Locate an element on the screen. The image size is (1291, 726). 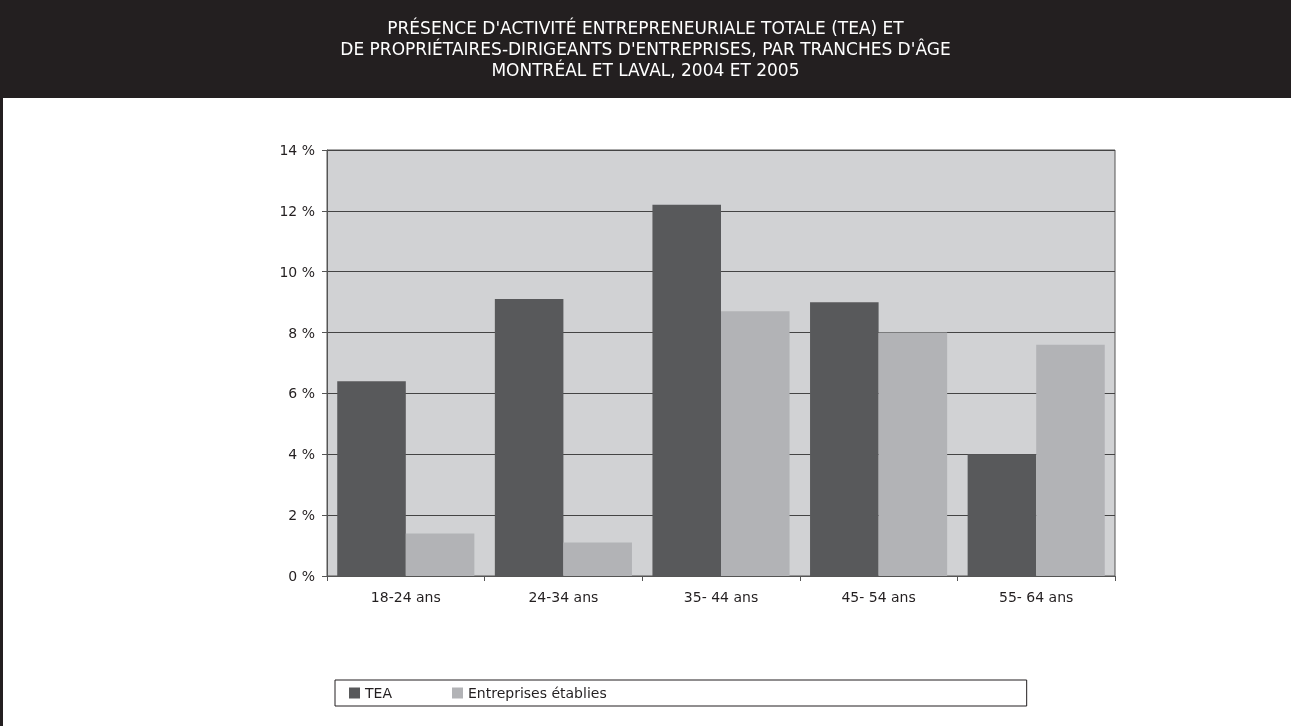
y-tick-label: 8 % is located at coordinates (301, 332).